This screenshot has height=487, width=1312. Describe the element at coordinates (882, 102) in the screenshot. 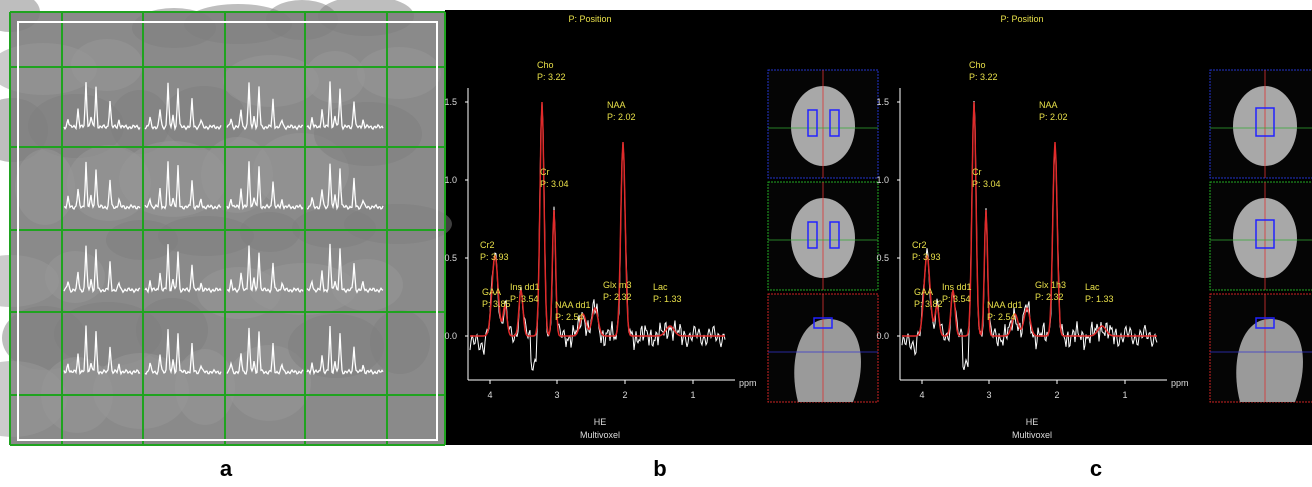

I see `y-tick-label: 1.5` at that location.